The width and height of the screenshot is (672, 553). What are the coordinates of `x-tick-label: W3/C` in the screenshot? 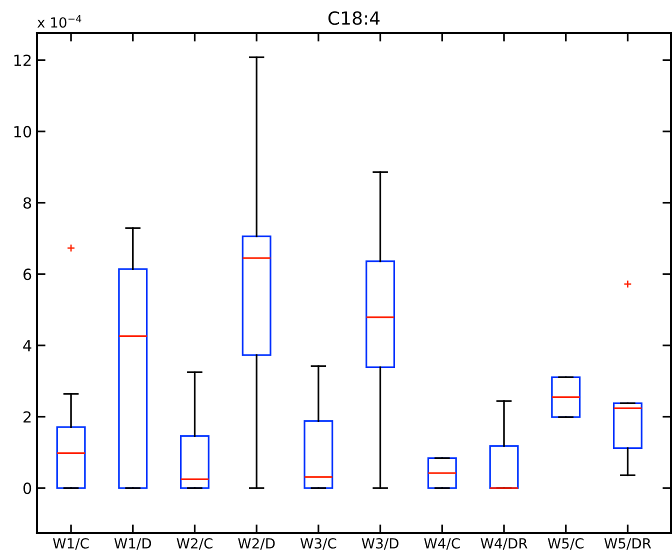 It's located at (318, 544).